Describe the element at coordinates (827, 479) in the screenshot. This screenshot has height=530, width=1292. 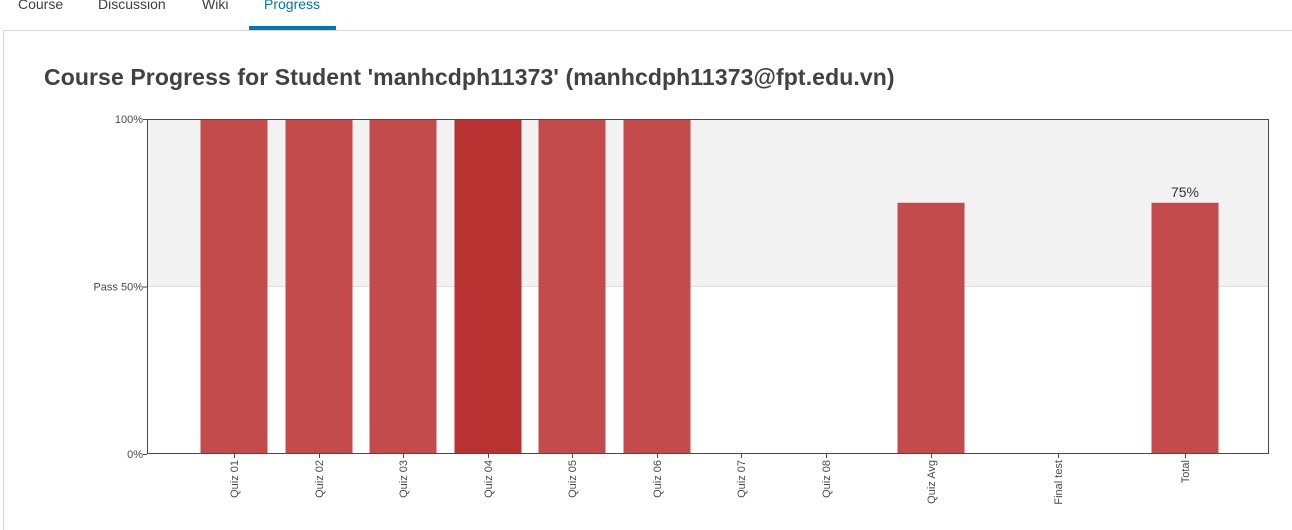
I see `x-tick-label: Quiz 08` at that location.